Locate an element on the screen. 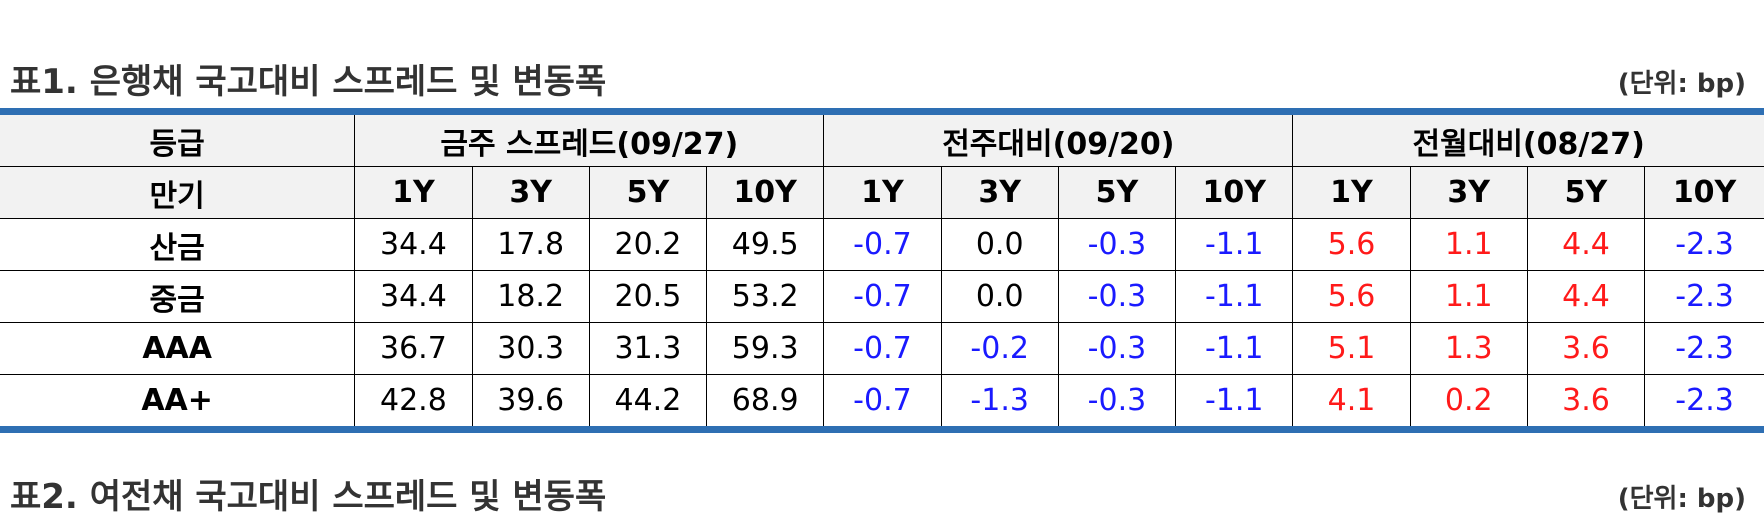  table2-unit: (단위: bp) is located at coordinates (1681, 499).